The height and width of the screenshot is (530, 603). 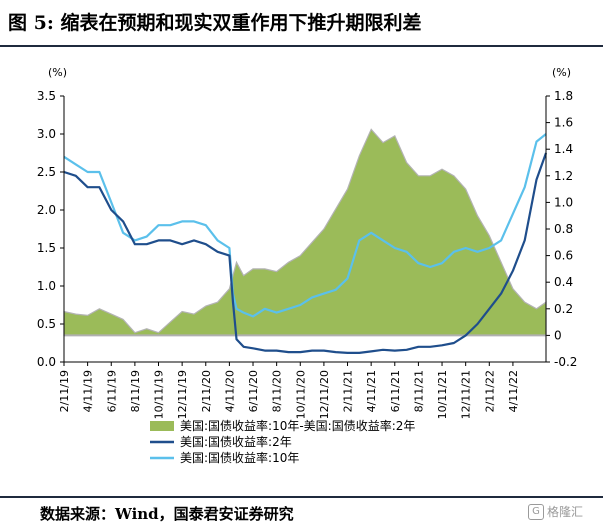 I want to click on legend-swatch-spread, so click(x=162, y=426).